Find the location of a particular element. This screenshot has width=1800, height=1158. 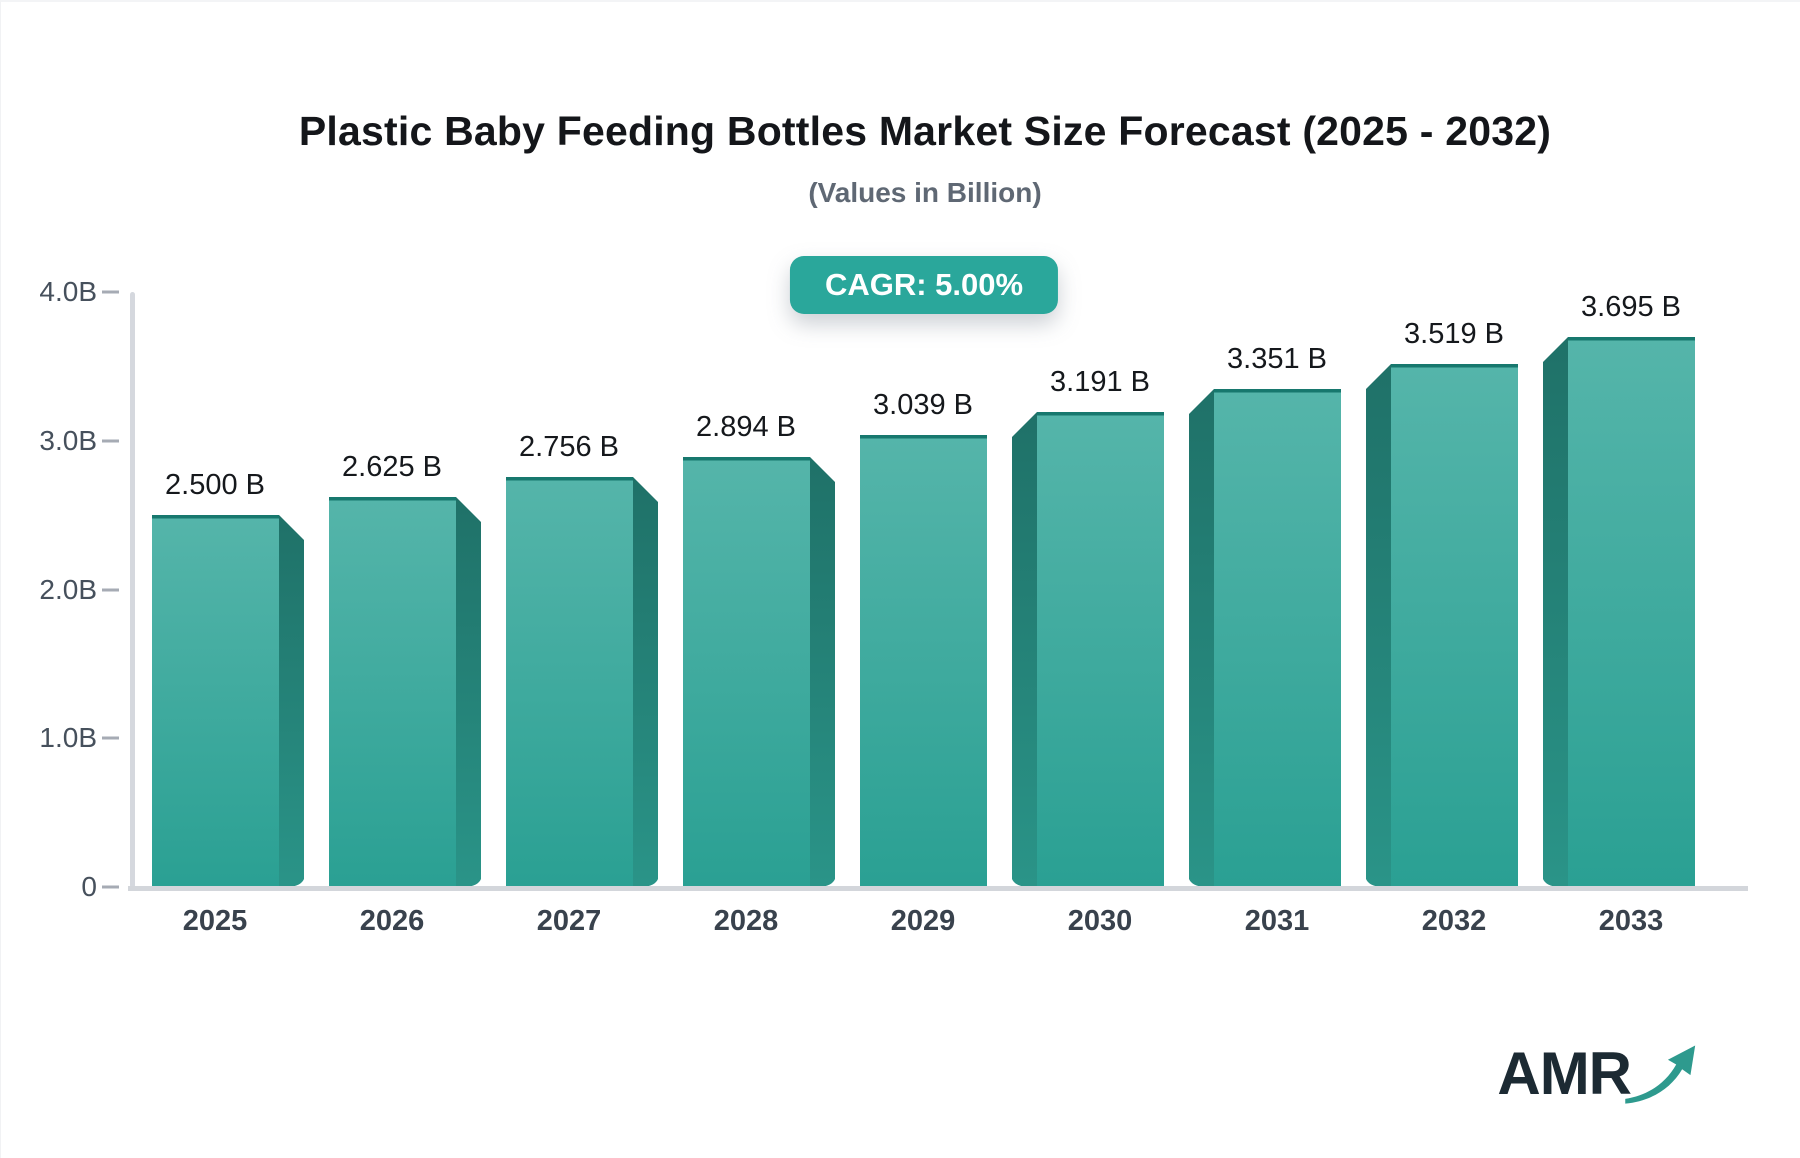

y-axis-line is located at coordinates (132, 590).